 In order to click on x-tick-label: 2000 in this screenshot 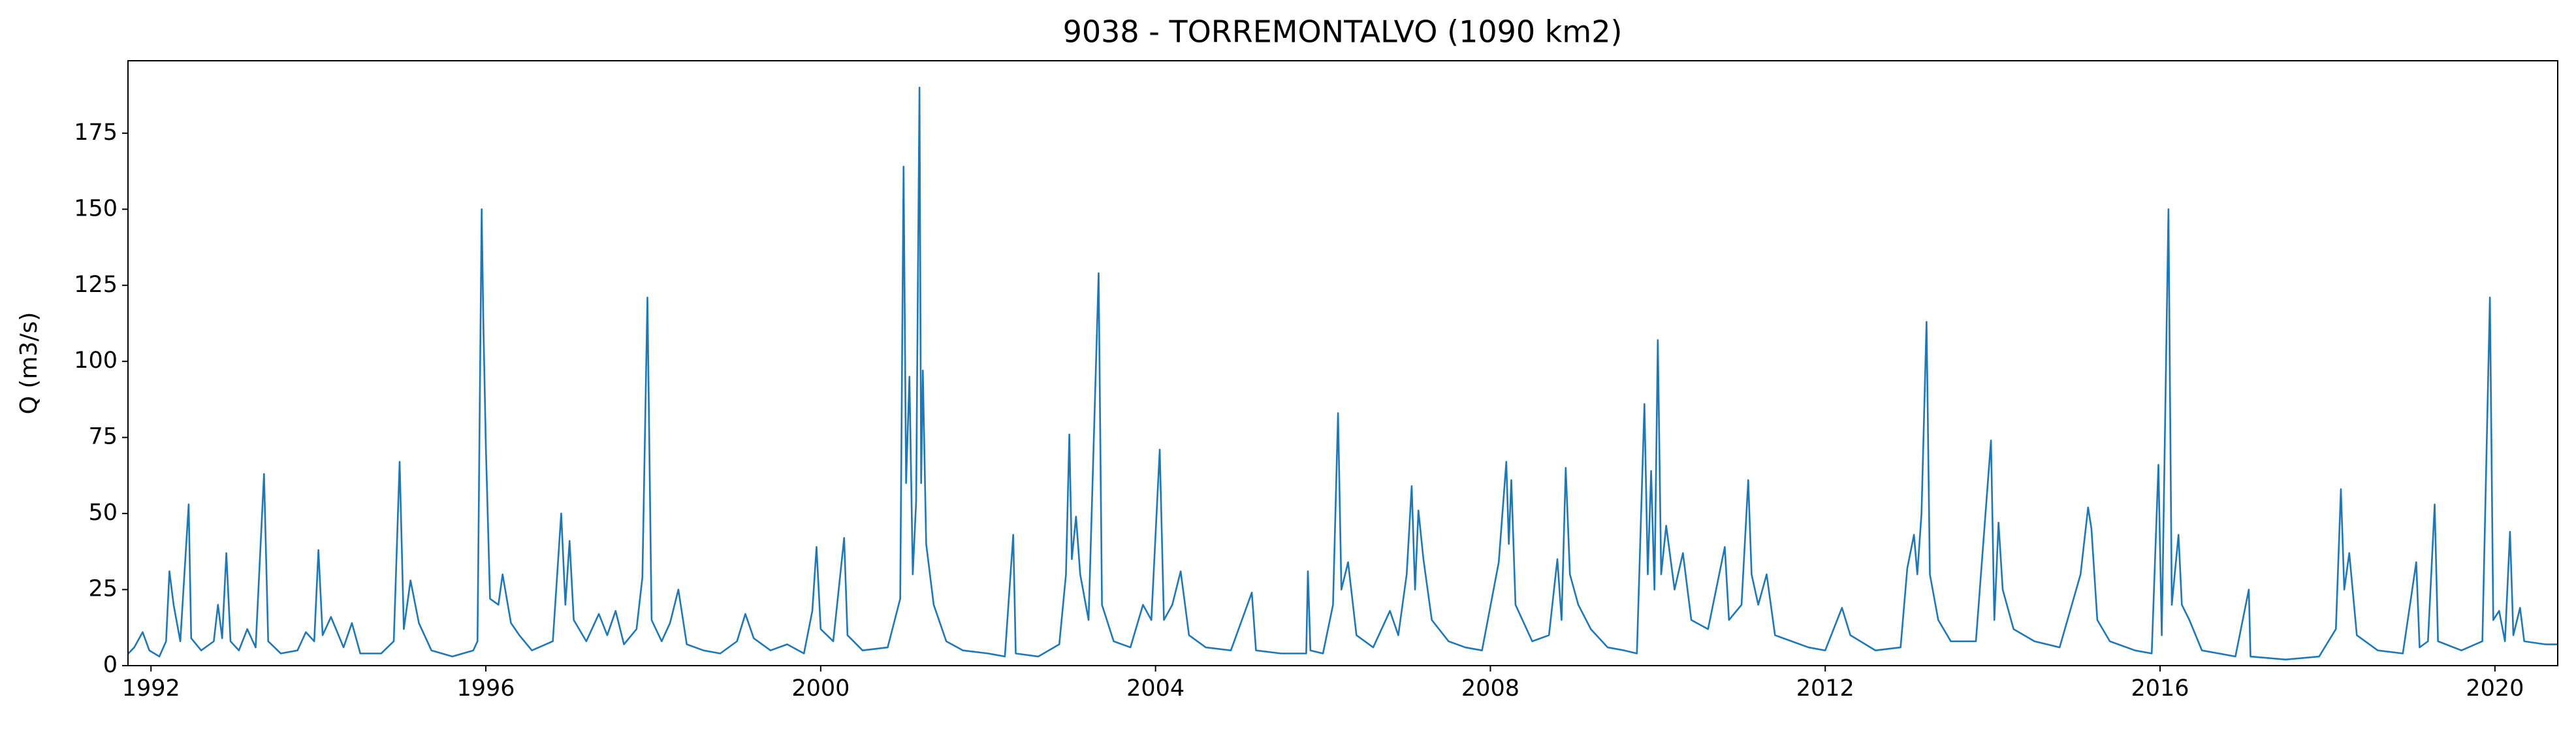, I will do `click(821, 688)`.